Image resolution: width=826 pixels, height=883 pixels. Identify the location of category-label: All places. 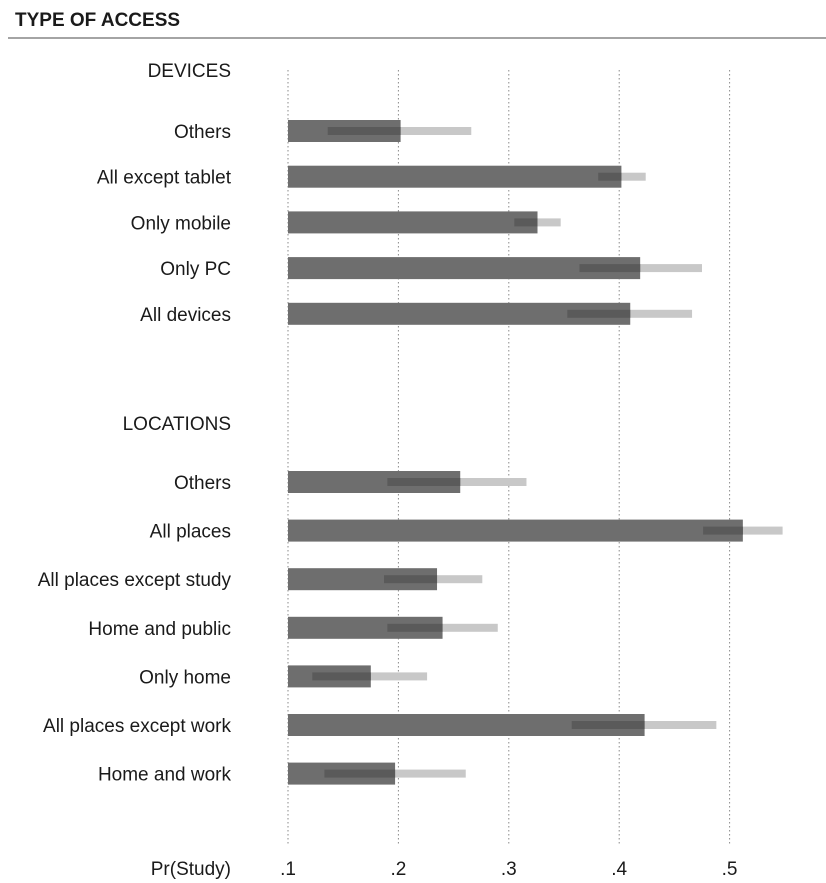
(190, 532).